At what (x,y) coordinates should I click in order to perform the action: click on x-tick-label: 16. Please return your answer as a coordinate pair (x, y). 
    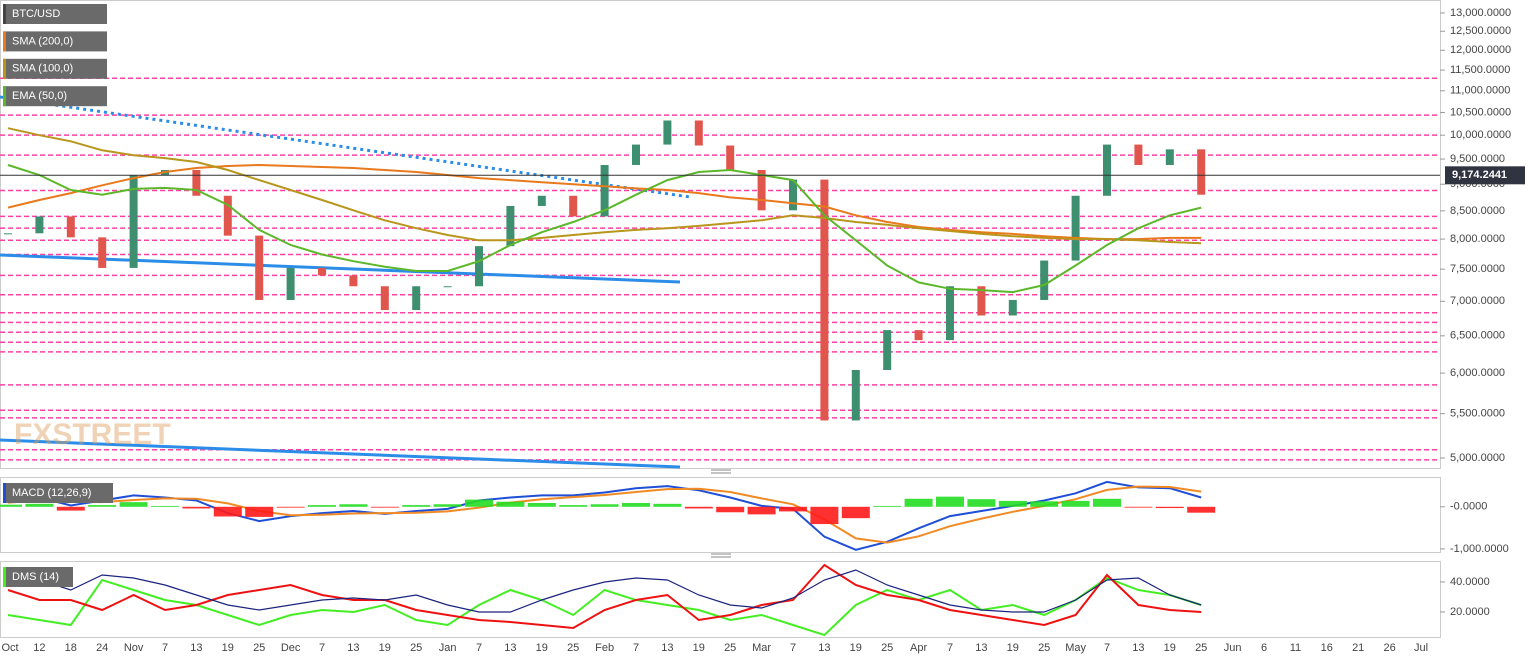
    Looking at the image, I should click on (1327, 648).